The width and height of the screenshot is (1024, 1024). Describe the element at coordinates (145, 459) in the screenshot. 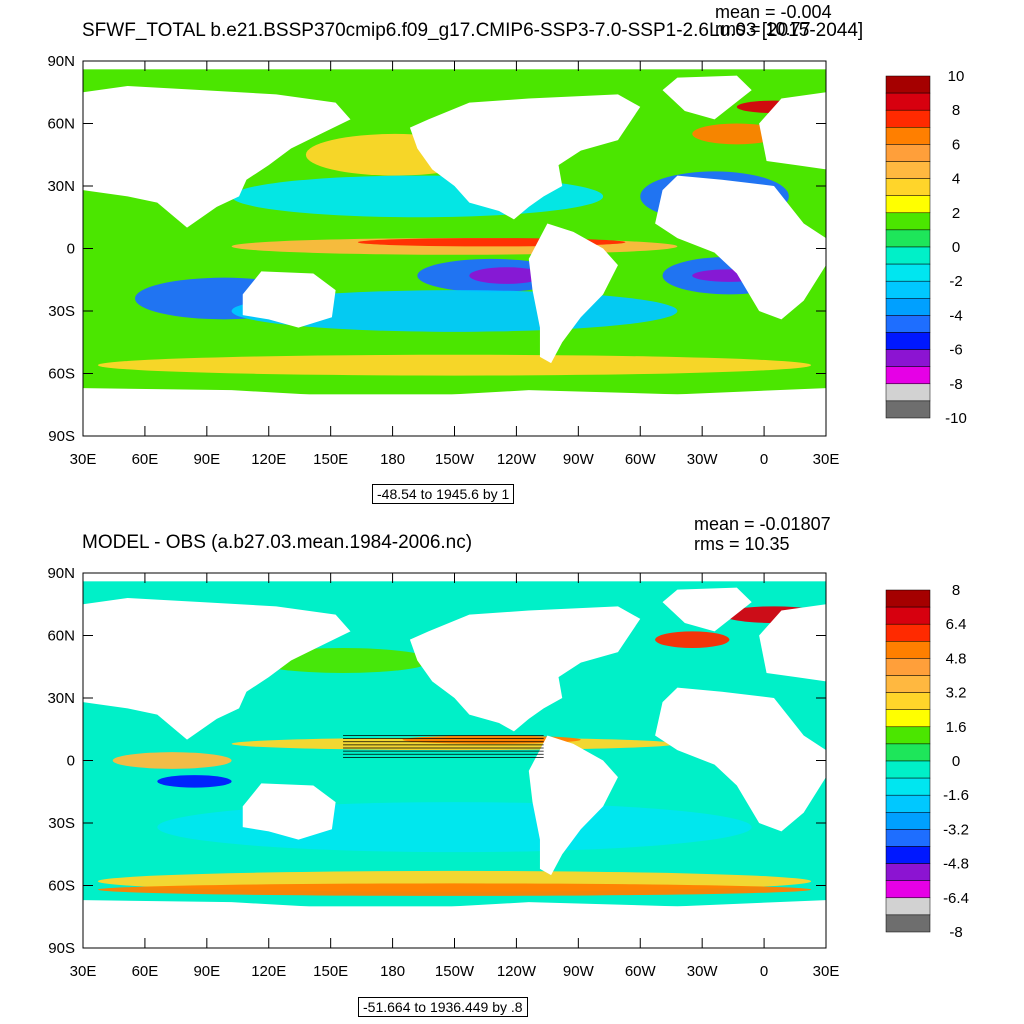

I see `lon-tick-label: 60E` at that location.